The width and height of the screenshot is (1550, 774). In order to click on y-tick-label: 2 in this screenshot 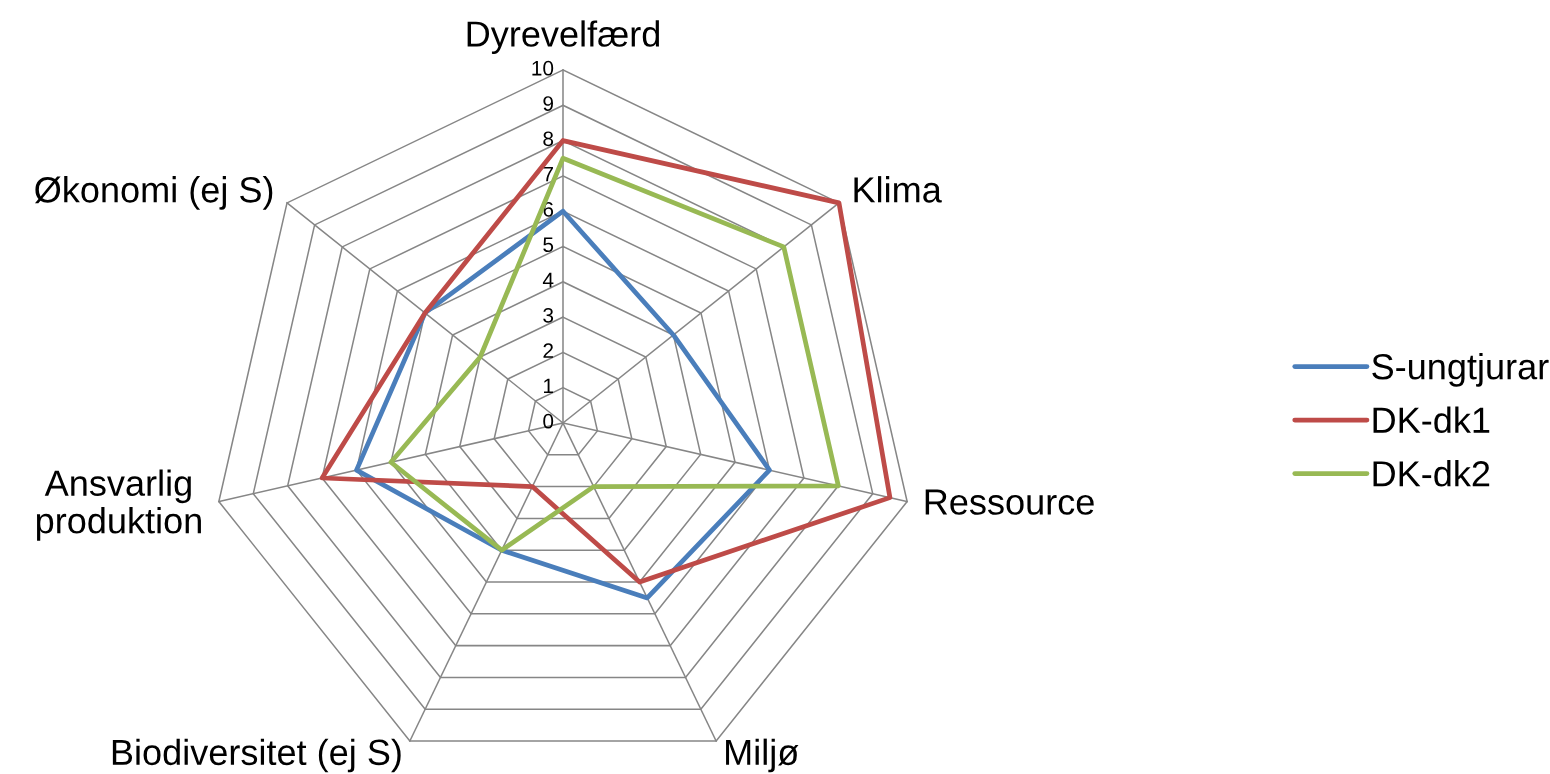, I will do `click(548, 350)`.